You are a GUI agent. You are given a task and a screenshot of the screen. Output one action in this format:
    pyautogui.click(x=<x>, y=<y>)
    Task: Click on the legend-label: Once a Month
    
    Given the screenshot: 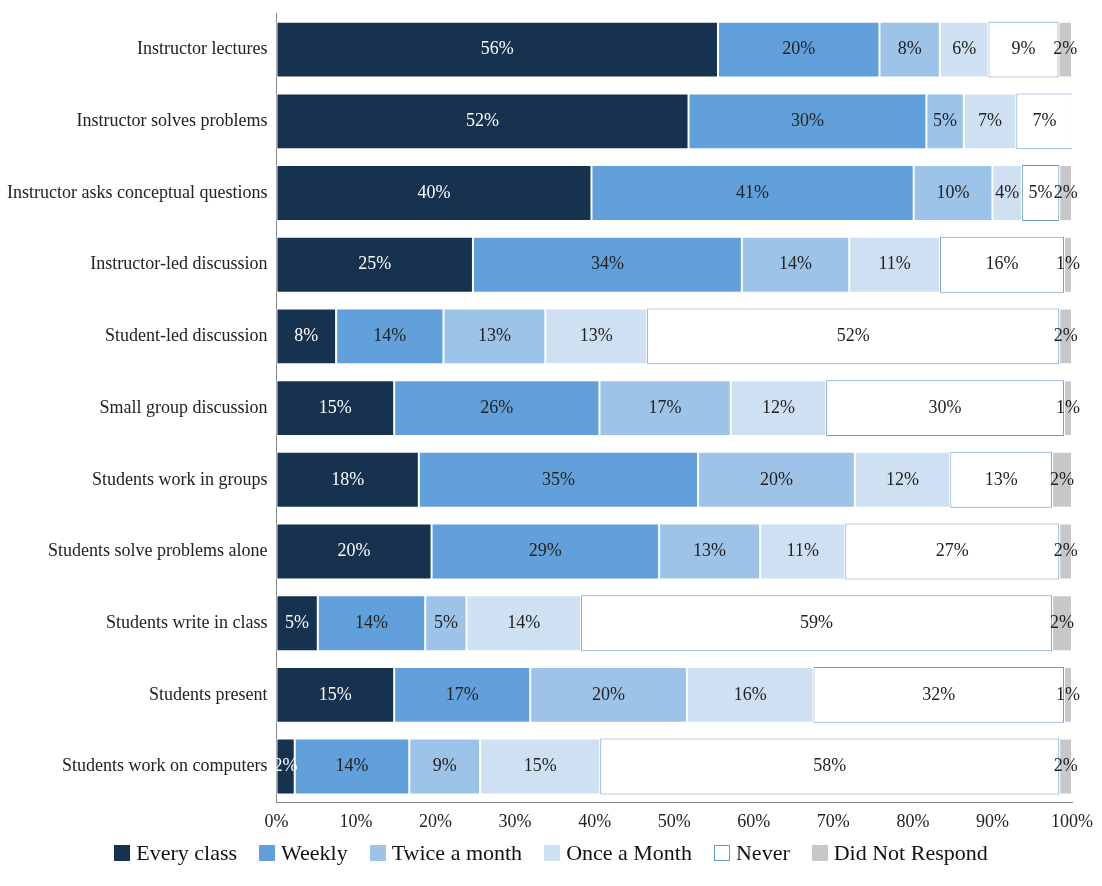 What is the action you would take?
    pyautogui.click(x=629, y=853)
    